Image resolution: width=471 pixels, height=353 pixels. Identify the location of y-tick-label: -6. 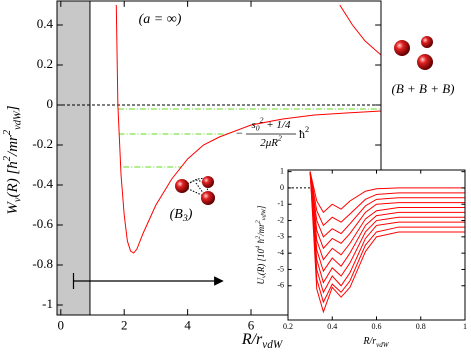
(280, 285).